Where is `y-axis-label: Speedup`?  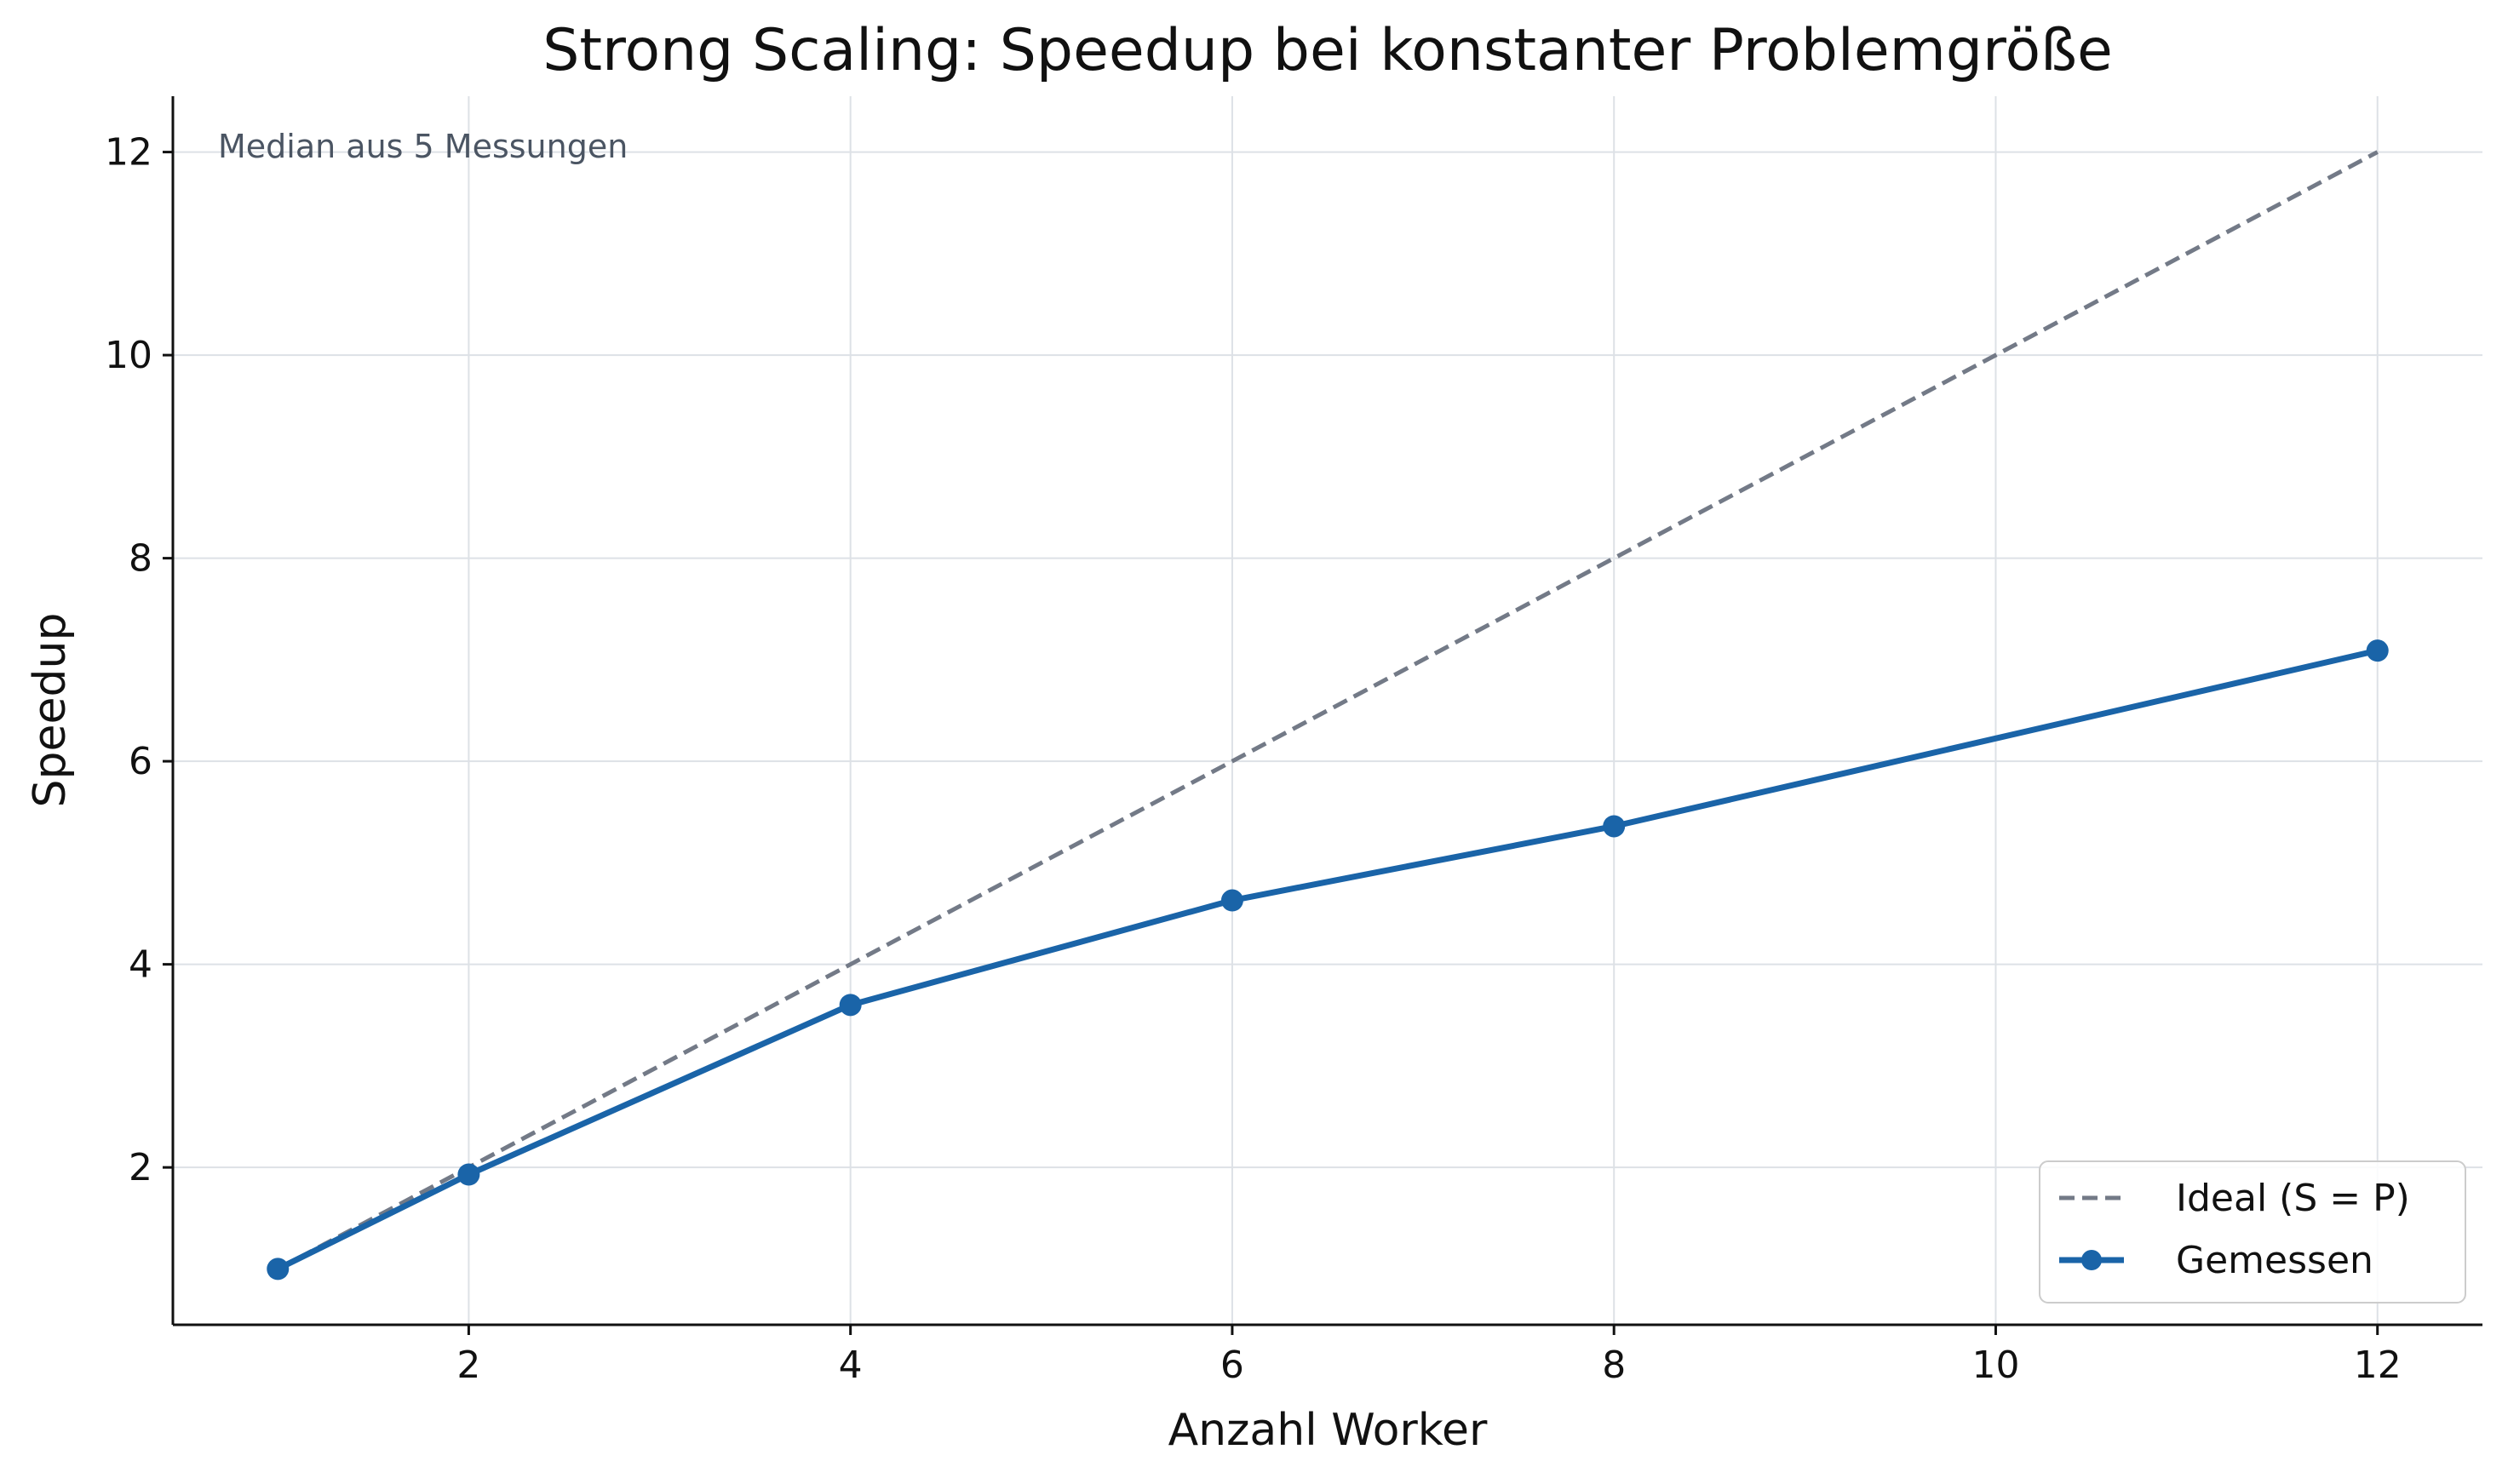
y-axis-label: Speedup is located at coordinates (50, 710).